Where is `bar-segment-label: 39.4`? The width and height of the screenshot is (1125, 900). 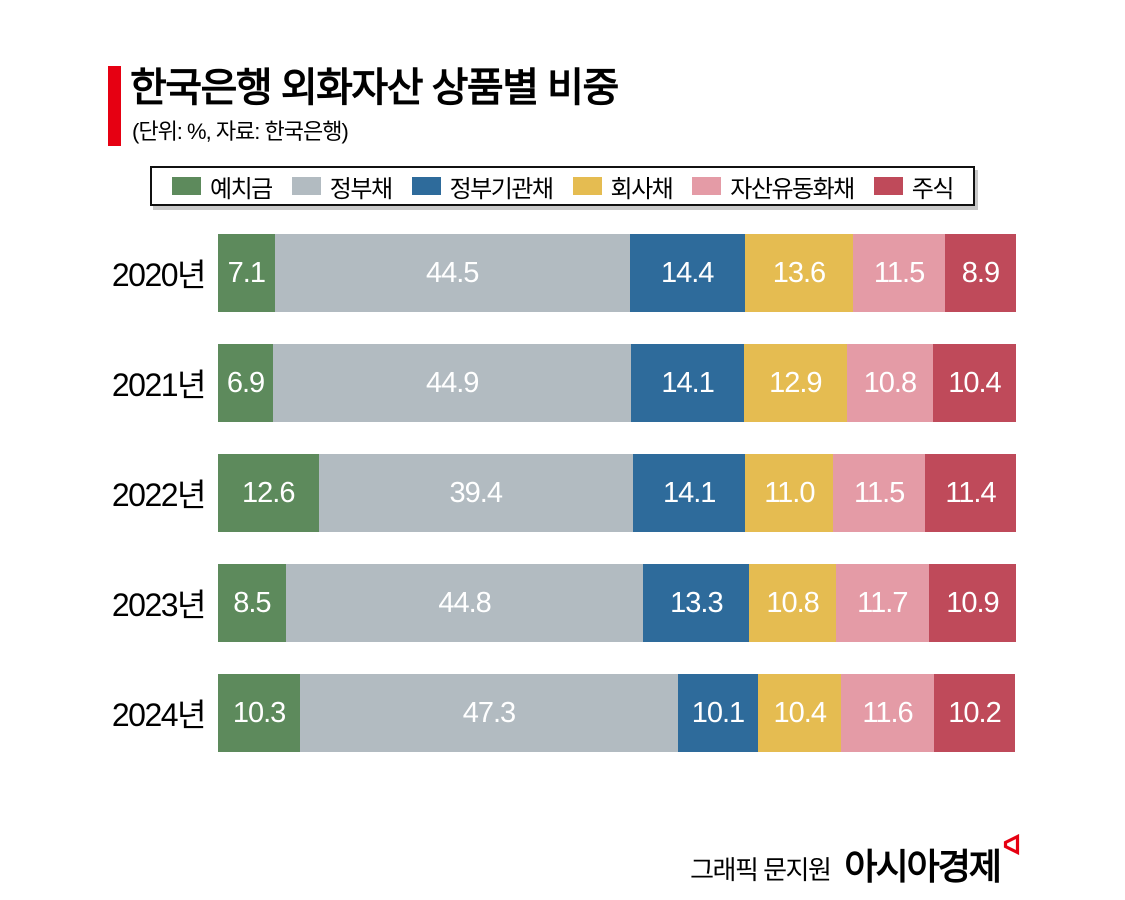 bar-segment-label: 39.4 is located at coordinates (476, 492).